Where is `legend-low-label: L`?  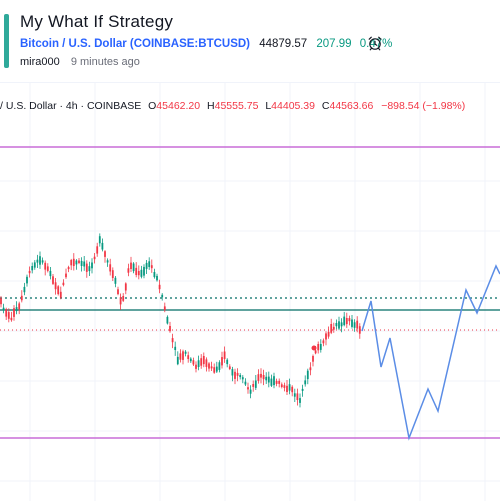 legend-low-label: L is located at coordinates (268, 106).